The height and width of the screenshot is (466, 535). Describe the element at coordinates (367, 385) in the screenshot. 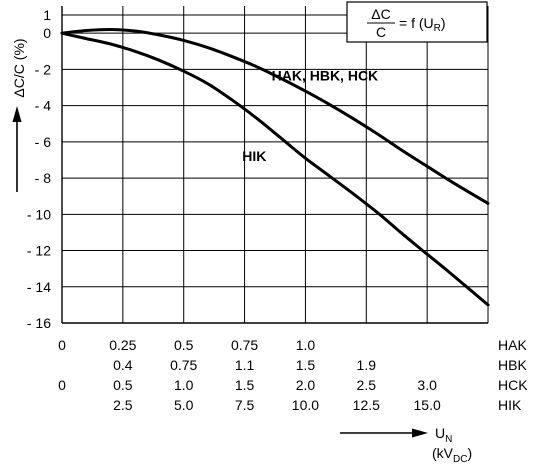

I see `x-tick-label-hck: 2.5` at that location.